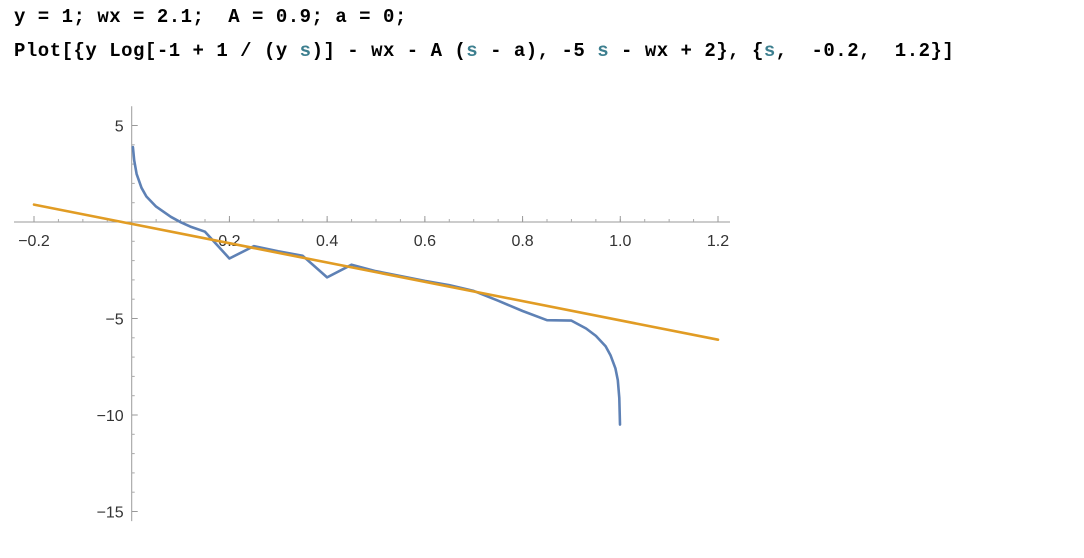 This screenshot has height=558, width=1084. Describe the element at coordinates (34, 241) in the screenshot. I see `x-tick-label: −0.2` at that location.